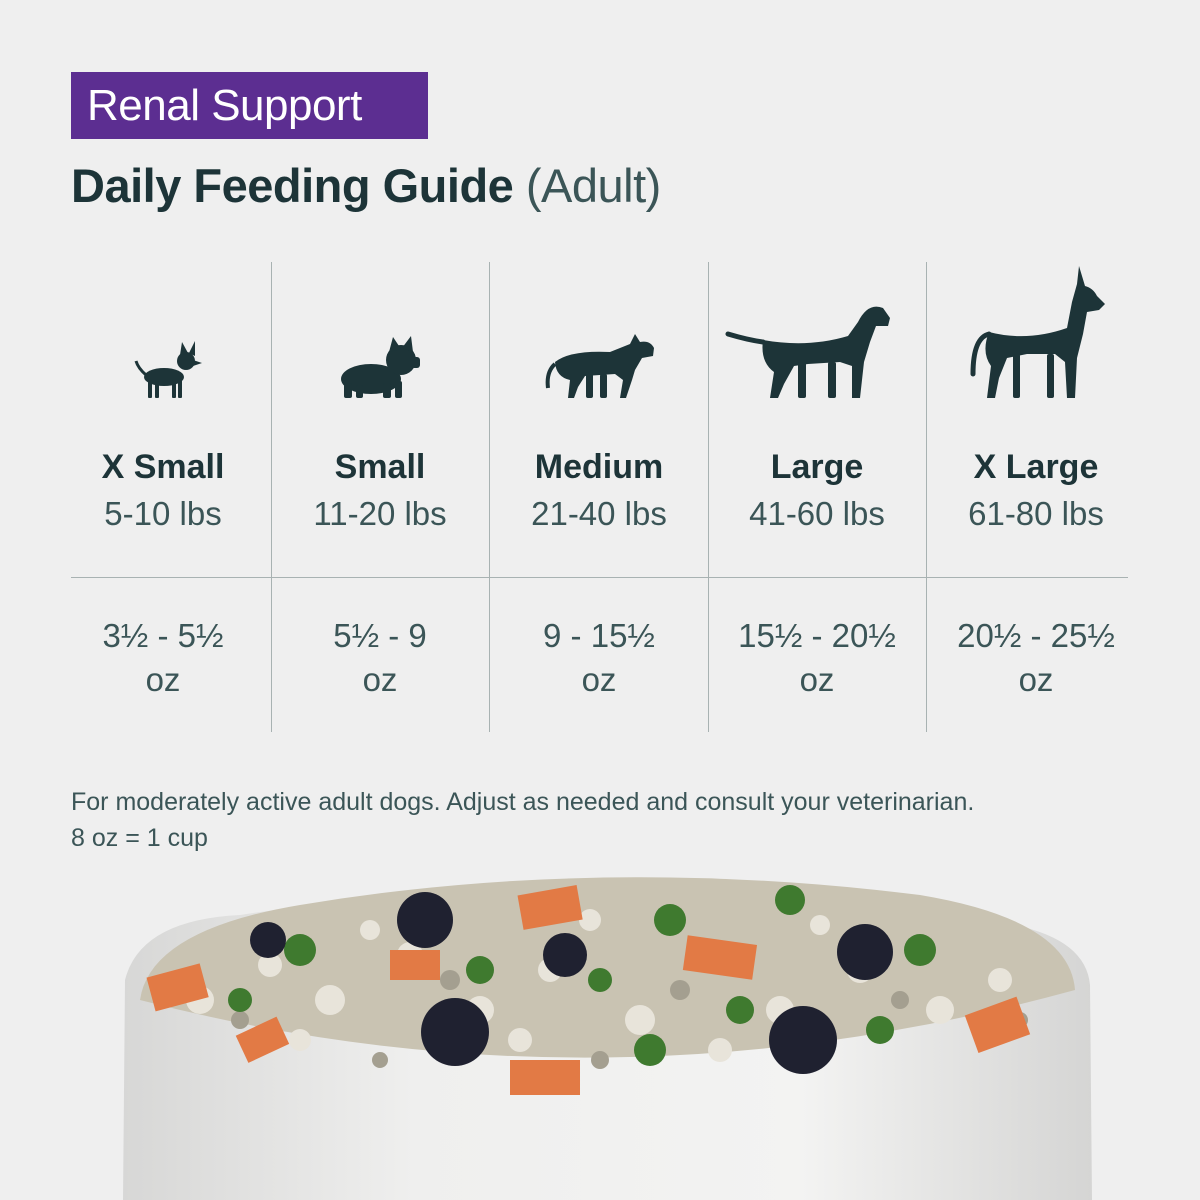 The height and width of the screenshot is (1200, 1200). What do you see at coordinates (599, 577) in the screenshot?
I see `row-divider` at bounding box center [599, 577].